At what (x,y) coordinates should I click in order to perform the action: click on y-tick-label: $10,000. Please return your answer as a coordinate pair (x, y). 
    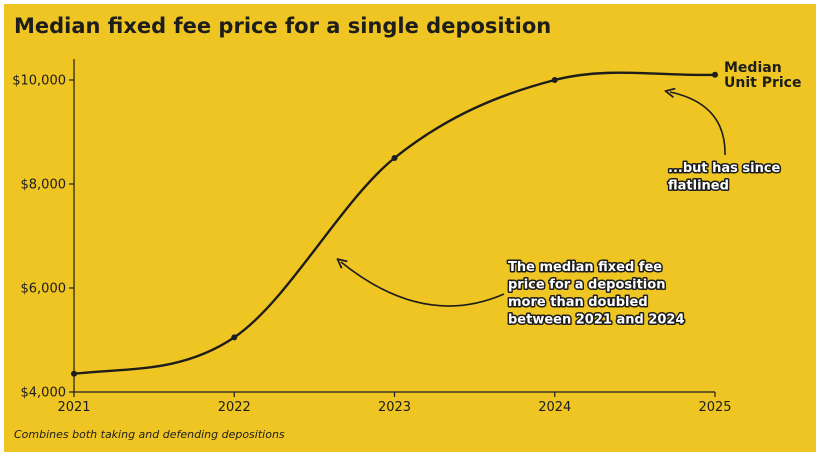
    Looking at the image, I should click on (39, 81).